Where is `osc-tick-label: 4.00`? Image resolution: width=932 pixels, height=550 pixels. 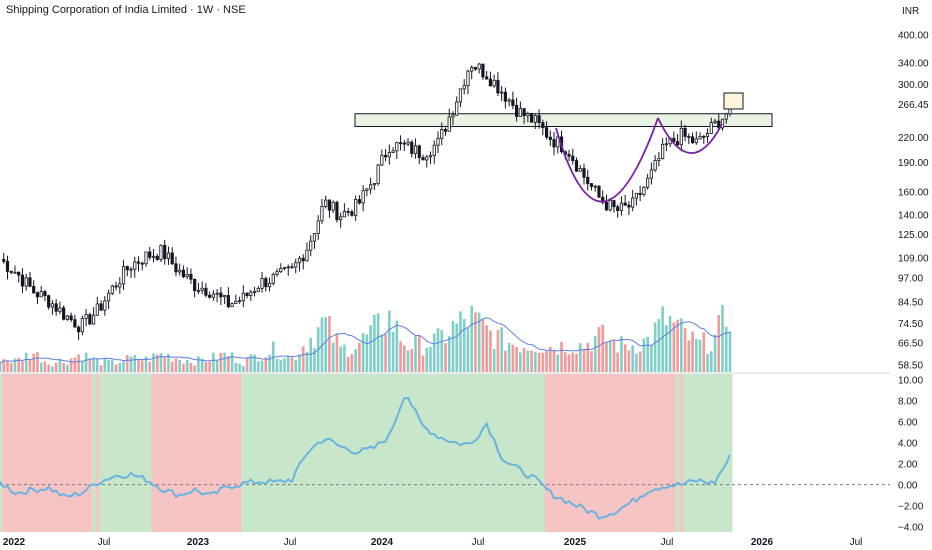 osc-tick-label: 4.00 is located at coordinates (908, 443).